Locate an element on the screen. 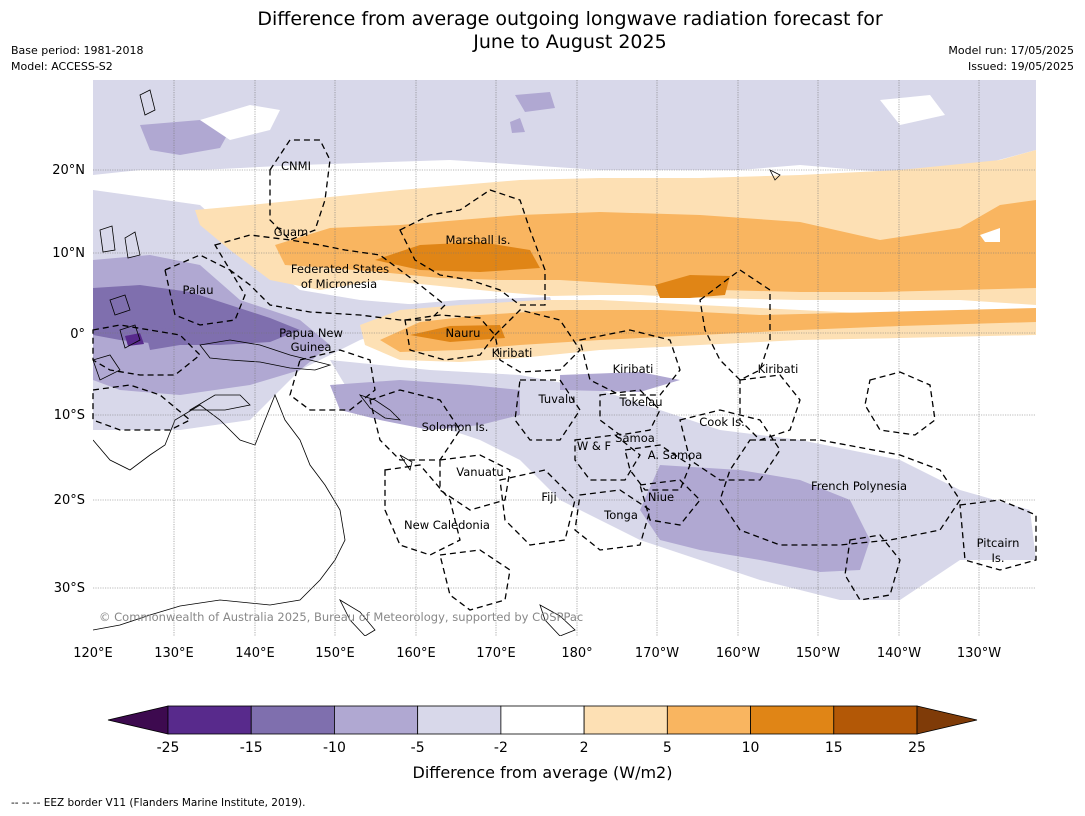  colorbar-tick: 2 is located at coordinates (584, 748).